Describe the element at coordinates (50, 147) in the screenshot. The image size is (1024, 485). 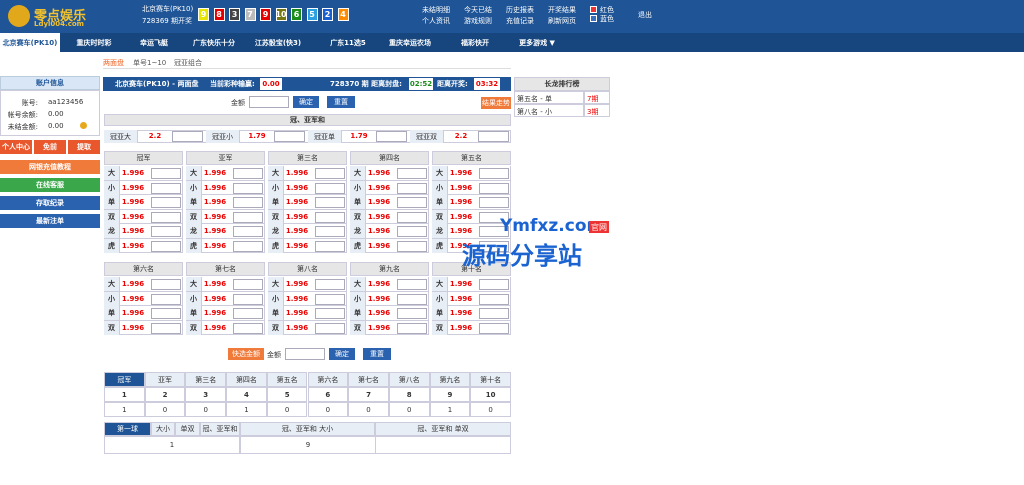
I see `side-button: 免前` at that location.